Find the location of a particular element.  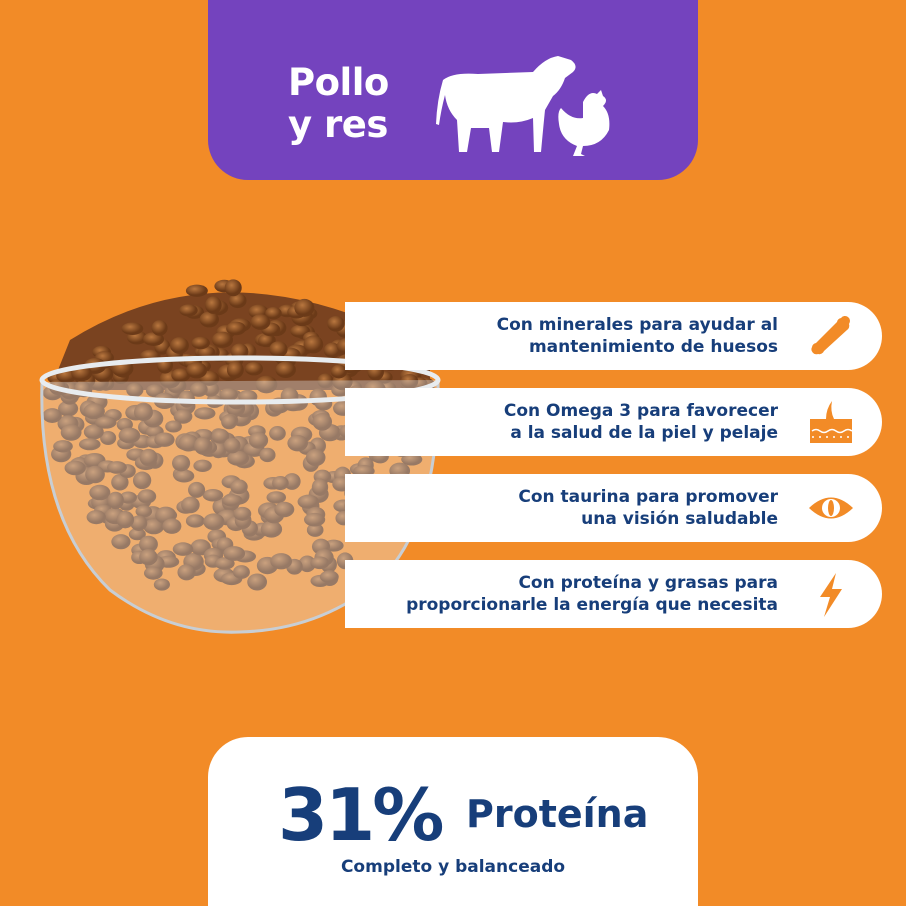

protein-card: 31% Proteína Completo y balanceado is located at coordinates (453, 821).